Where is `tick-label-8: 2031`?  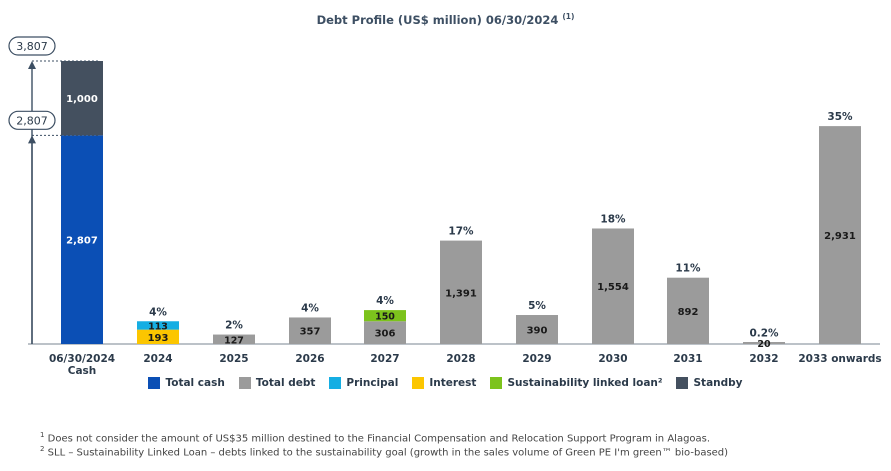
tick-label-8: 2031 is located at coordinates (687, 359).